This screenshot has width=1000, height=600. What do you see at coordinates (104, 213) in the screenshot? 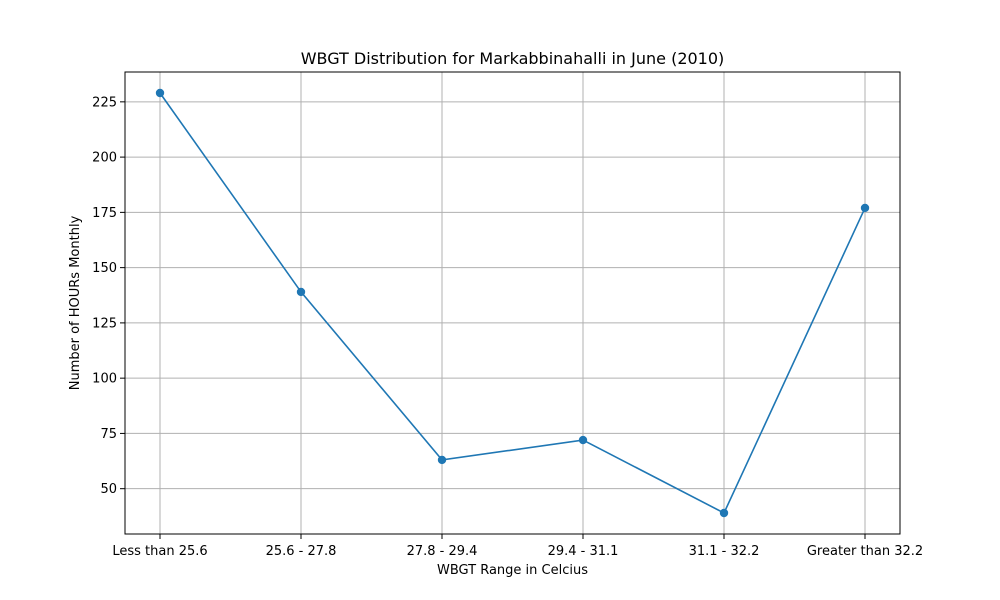
I see `y-tick-label: 175` at bounding box center [104, 213].